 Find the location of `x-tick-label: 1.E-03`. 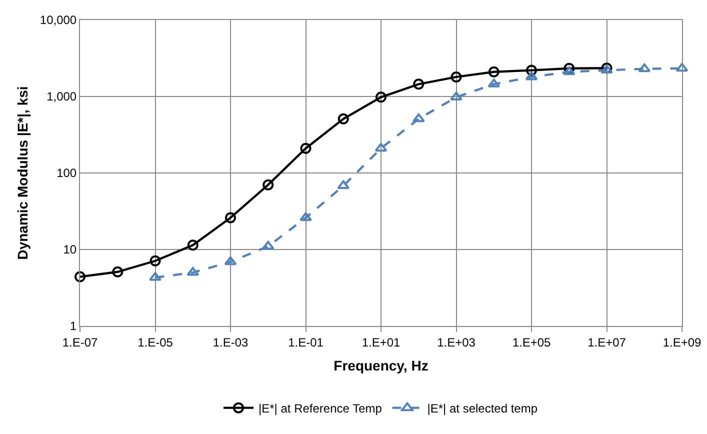

x-tick-label: 1.E-03 is located at coordinates (230, 342).